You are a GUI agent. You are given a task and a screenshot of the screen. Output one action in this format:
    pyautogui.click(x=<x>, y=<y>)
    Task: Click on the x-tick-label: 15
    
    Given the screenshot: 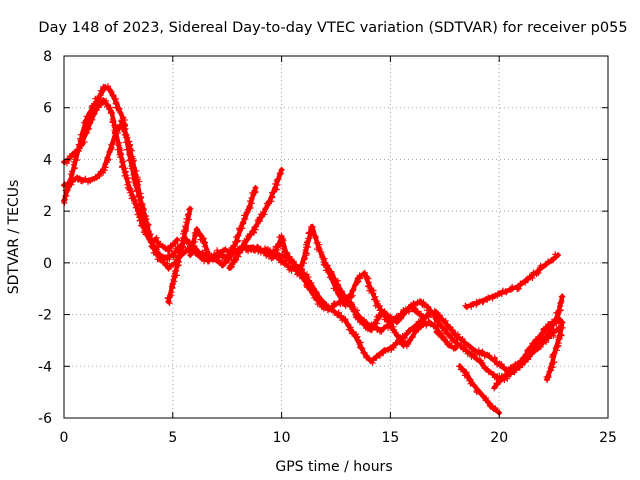 What is the action you would take?
    pyautogui.click(x=390, y=438)
    